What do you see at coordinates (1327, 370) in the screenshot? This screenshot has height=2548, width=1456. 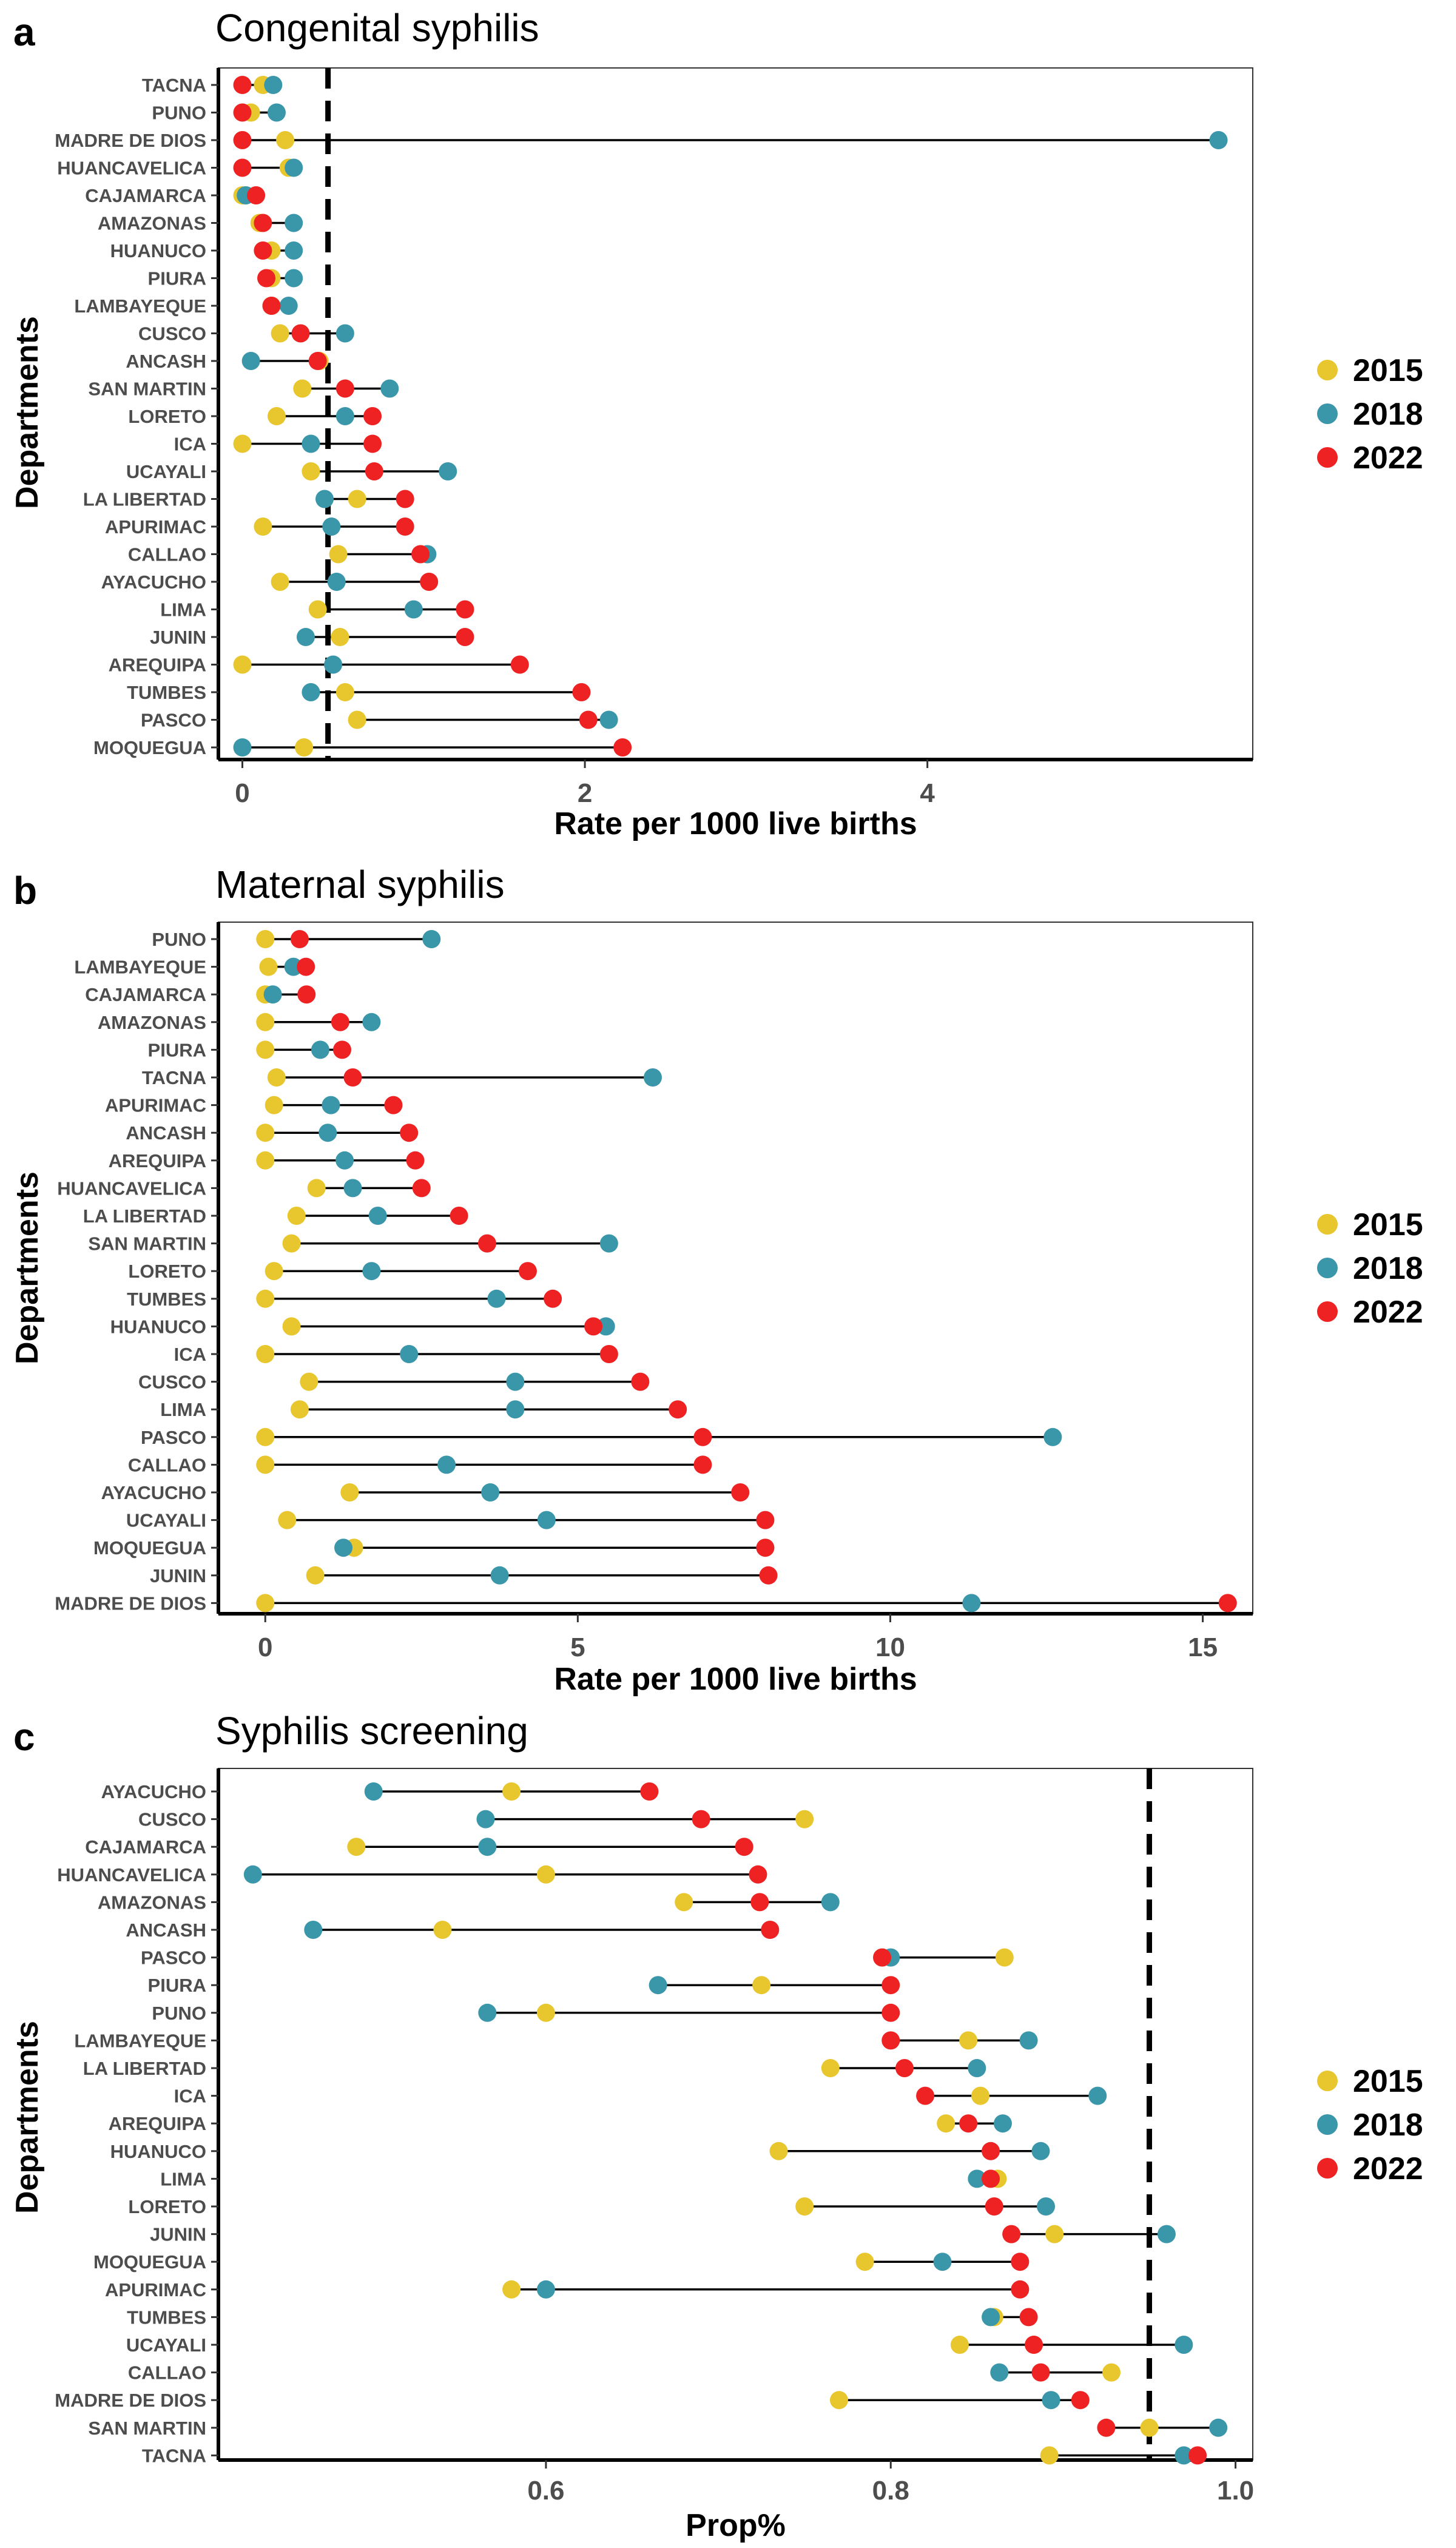 I see `legend-marker-2015` at bounding box center [1327, 370].